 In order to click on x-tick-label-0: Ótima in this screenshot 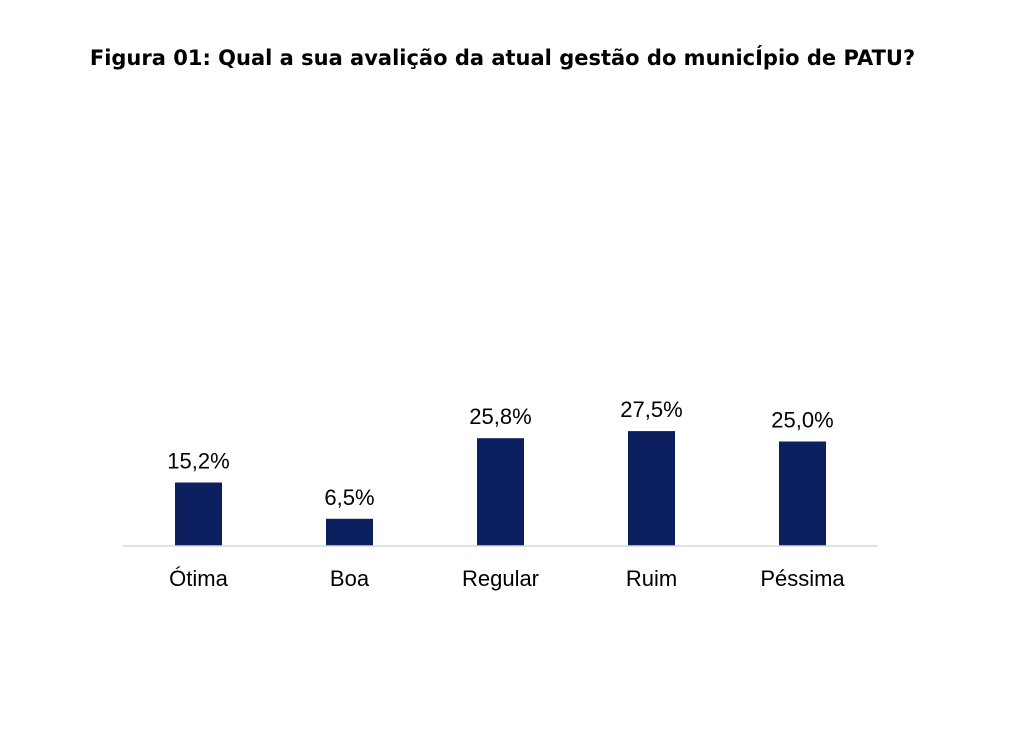, I will do `click(198, 578)`.